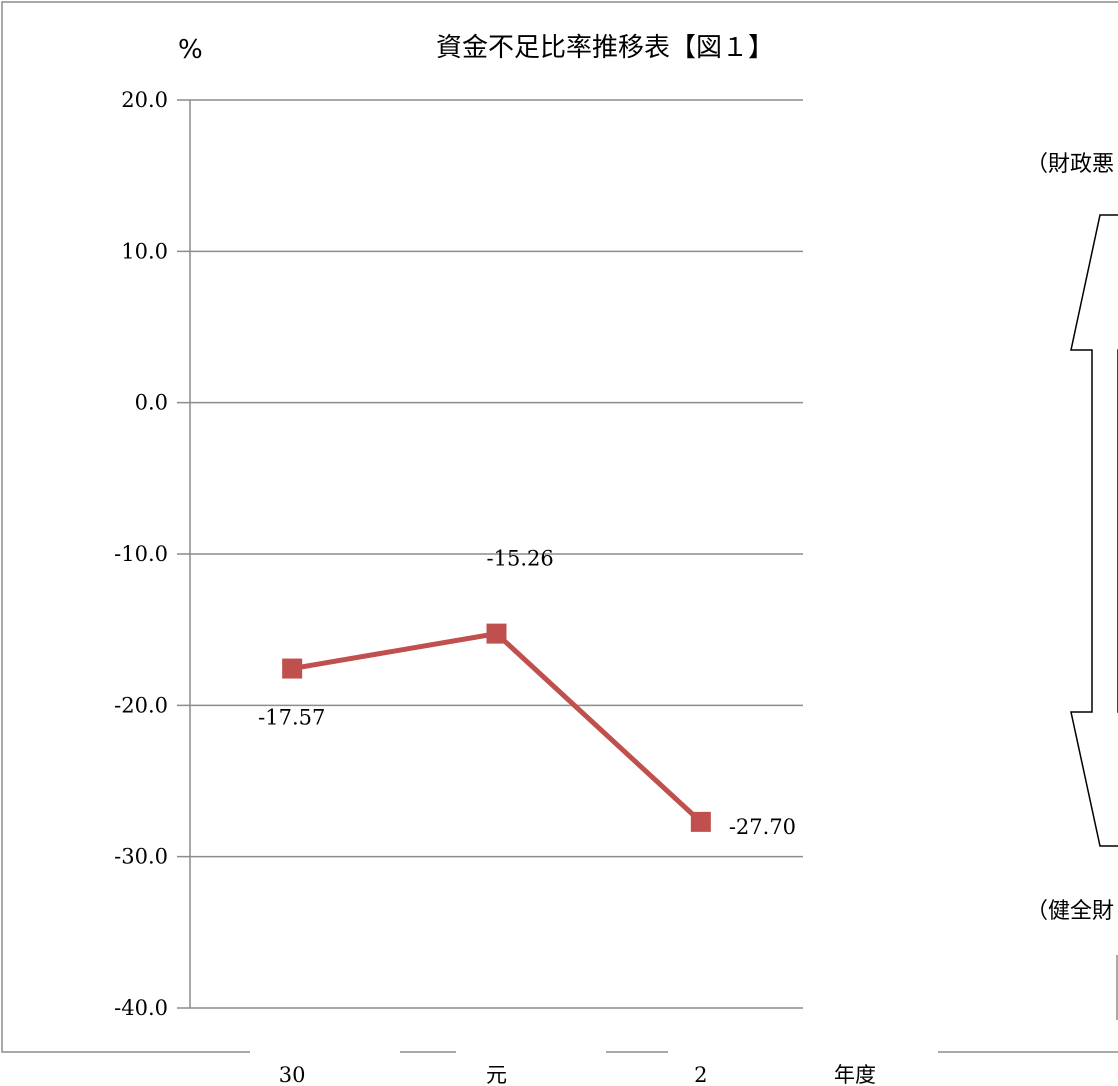  What do you see at coordinates (1070, 164) in the screenshot?
I see `side-top-label: （財政悪` at bounding box center [1070, 164].